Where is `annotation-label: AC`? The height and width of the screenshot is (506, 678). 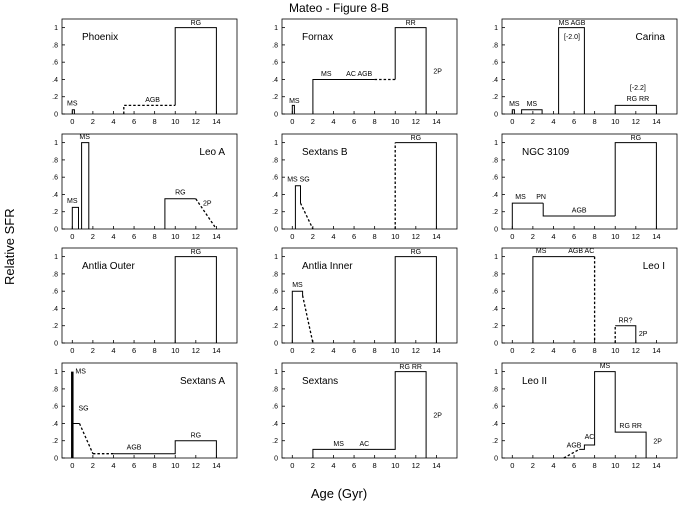 annotation-label: AC is located at coordinates (590, 437).